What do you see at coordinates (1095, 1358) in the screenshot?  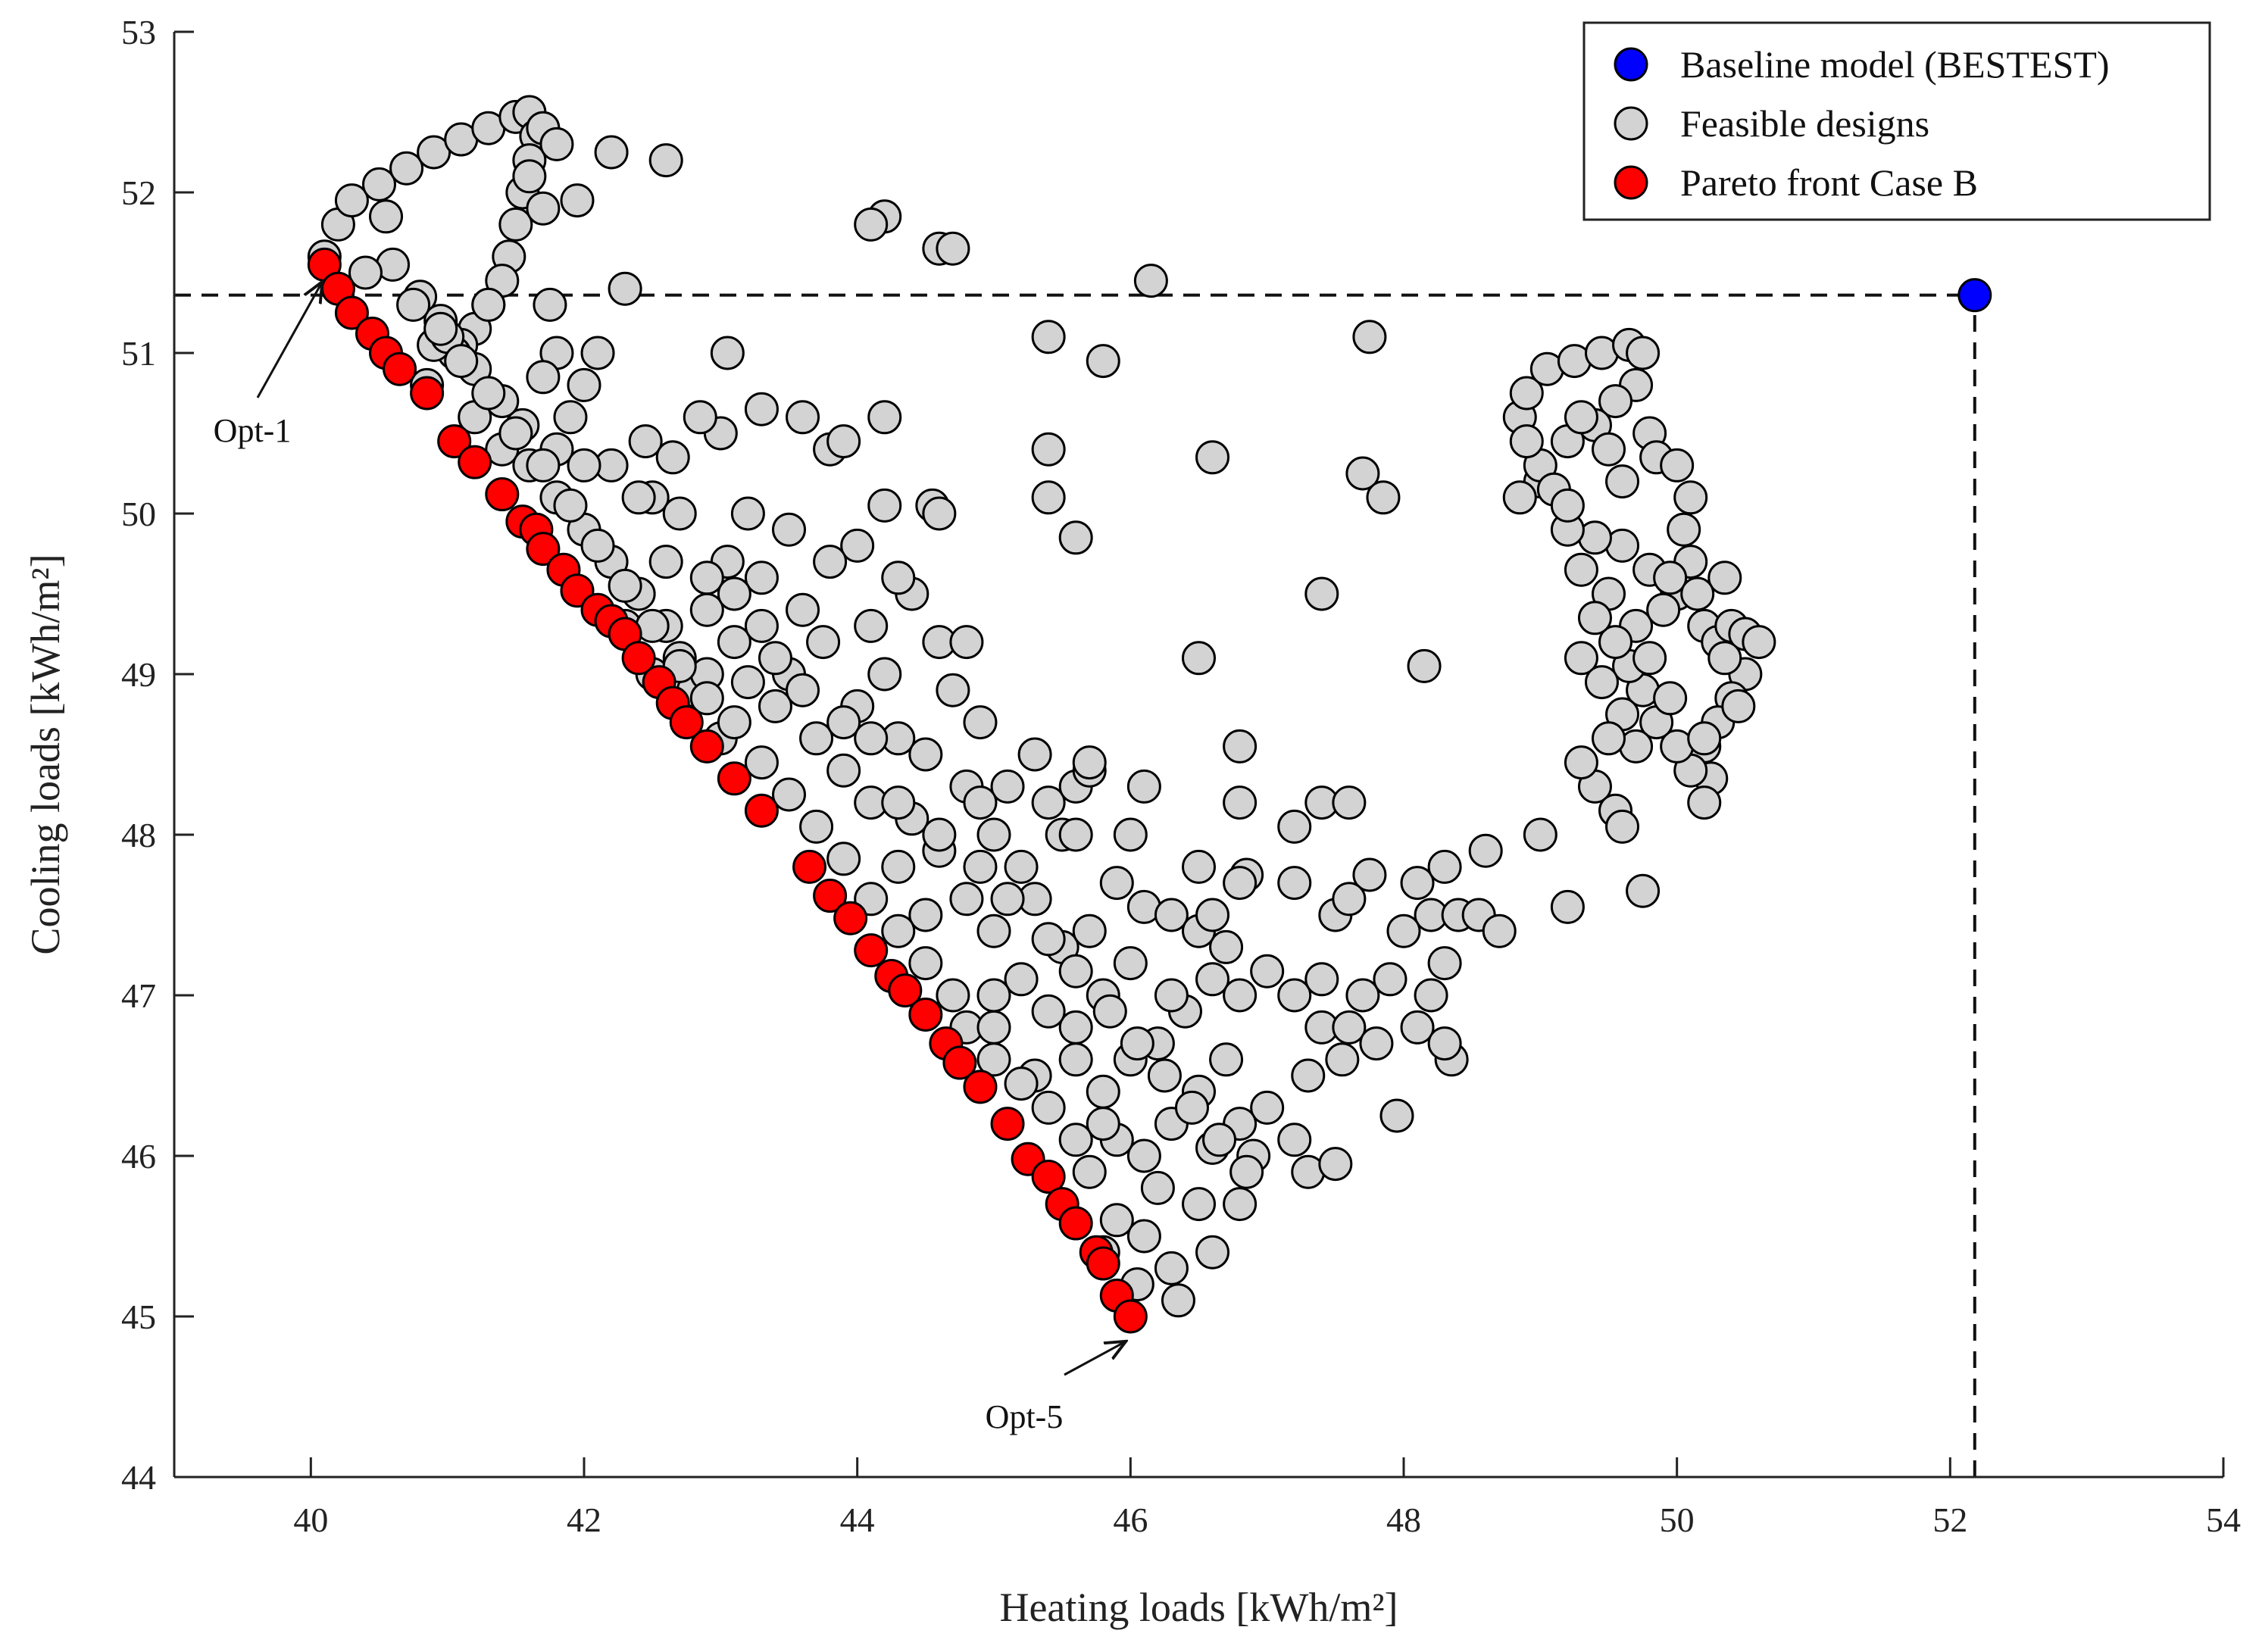 I see `opt-5-arrow` at bounding box center [1095, 1358].